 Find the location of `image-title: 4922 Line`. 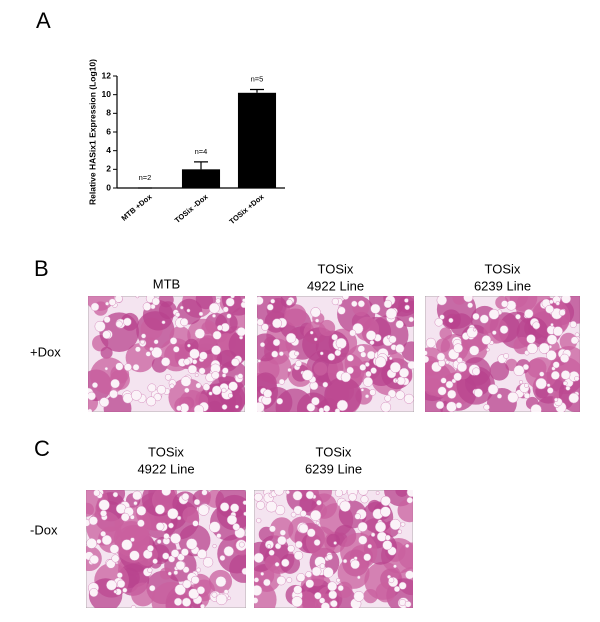

image-title: 4922 Line is located at coordinates (165, 468).